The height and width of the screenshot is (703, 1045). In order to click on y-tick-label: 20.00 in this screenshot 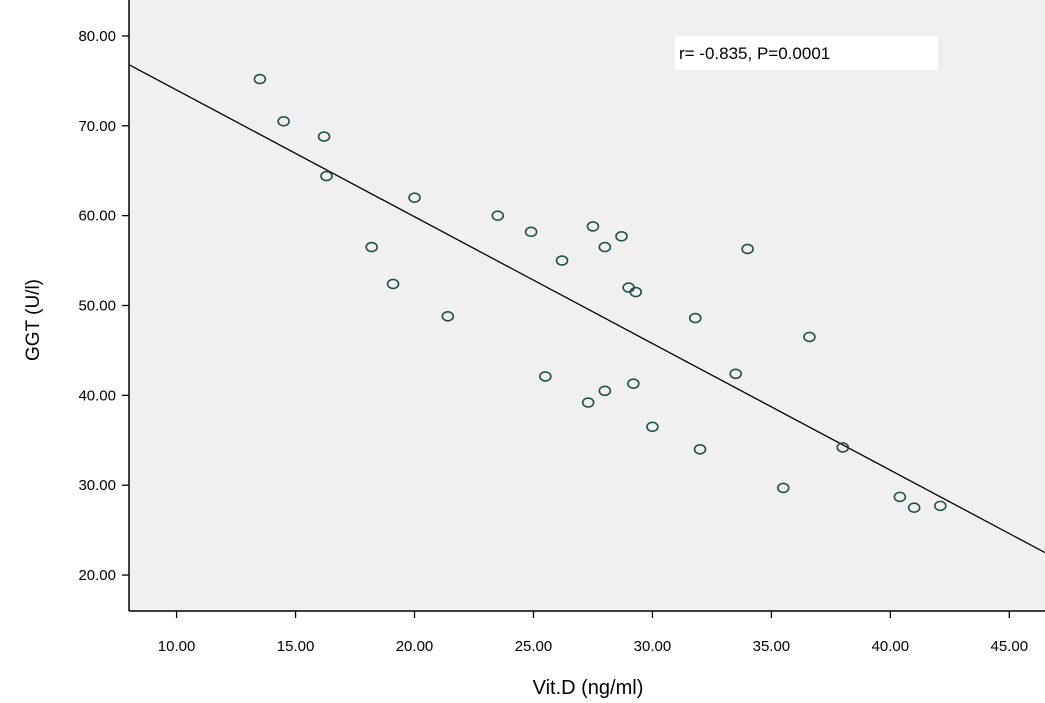, I will do `click(97, 575)`.